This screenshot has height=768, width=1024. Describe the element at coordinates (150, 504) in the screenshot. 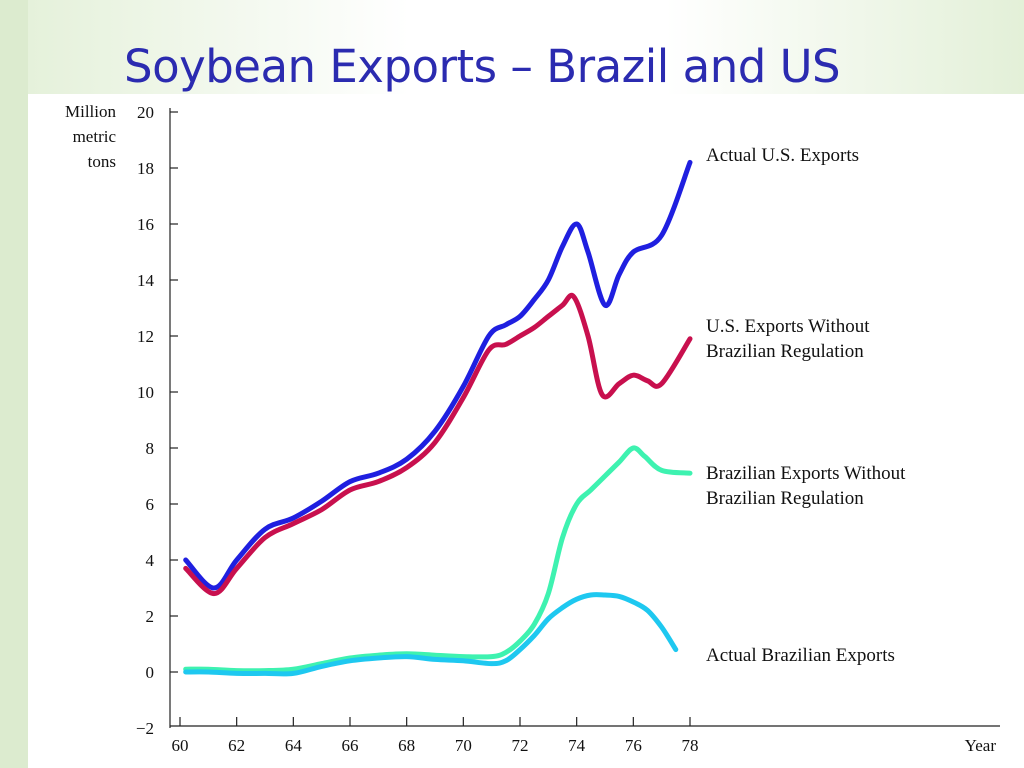

I see `y-tick-label: 6` at that location.